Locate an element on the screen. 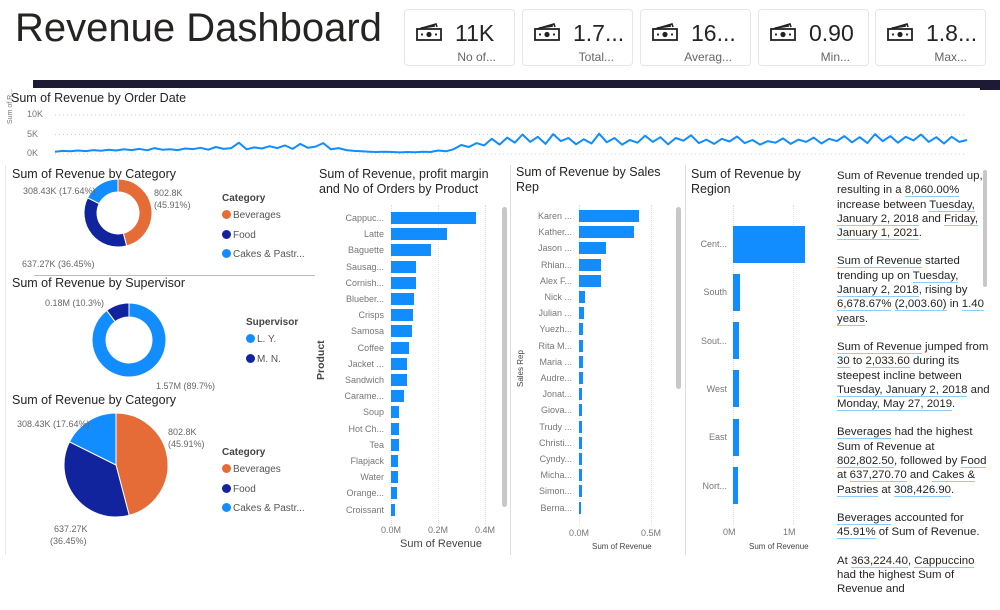  narrative-text: and is located at coordinates (931, 218).